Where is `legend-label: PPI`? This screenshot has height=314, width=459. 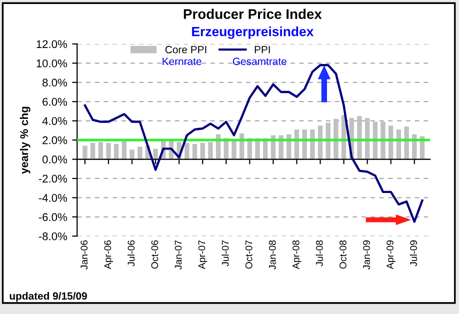 legend-label: PPI is located at coordinates (262, 50).